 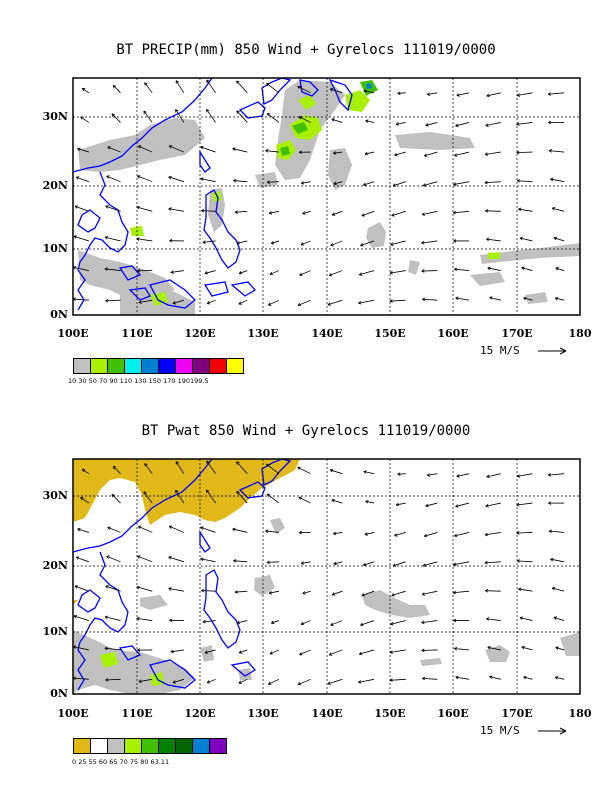 I want to click on panel1-reference-vector-label: 15 M/S, so click(x=500, y=350).